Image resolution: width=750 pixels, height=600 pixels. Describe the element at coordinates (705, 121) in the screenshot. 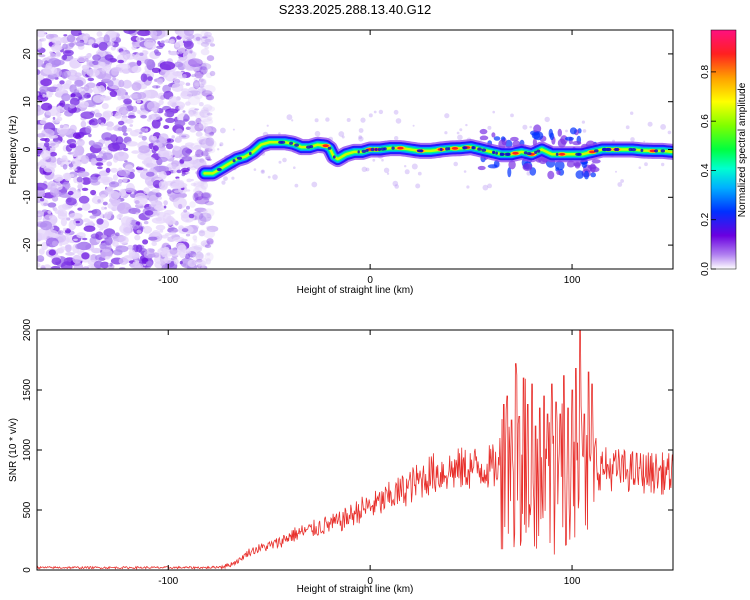

I see `colorbar-tick-label: 0.6` at that location.